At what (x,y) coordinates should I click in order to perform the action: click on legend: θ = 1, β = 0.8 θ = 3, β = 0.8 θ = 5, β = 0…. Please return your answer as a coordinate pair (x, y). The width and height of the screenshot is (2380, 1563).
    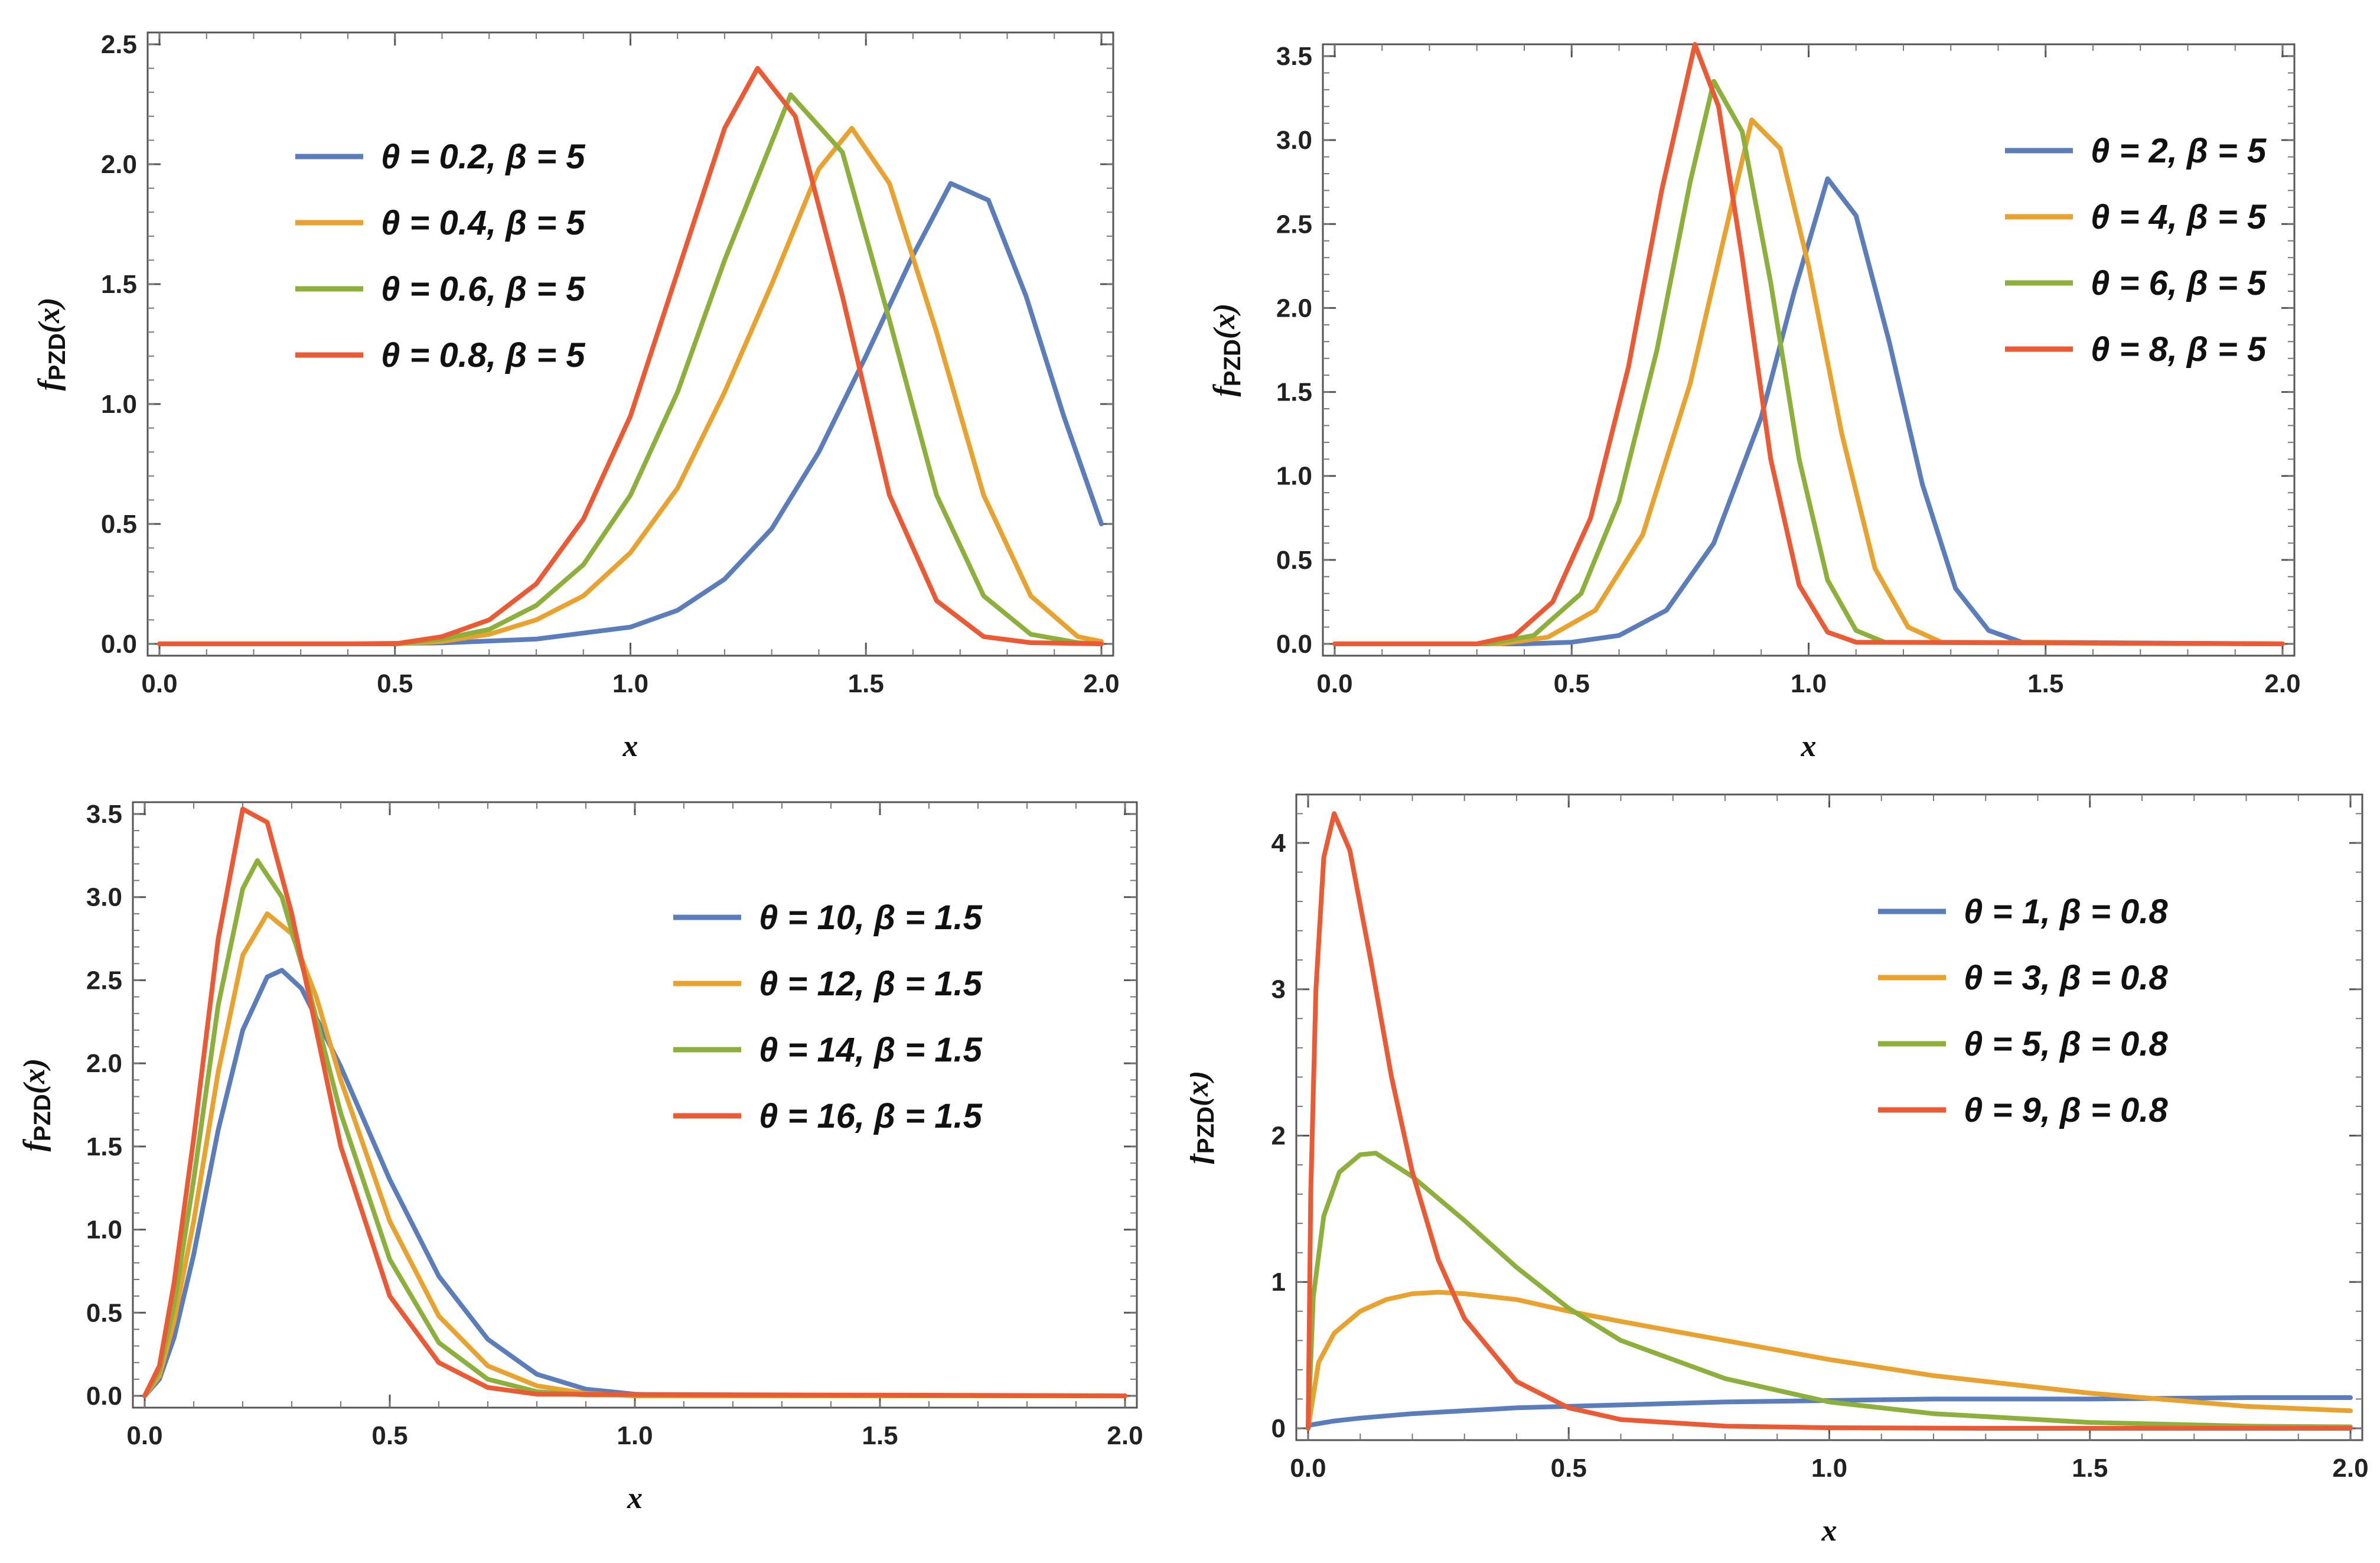
    Looking at the image, I should click on (2023, 1011).